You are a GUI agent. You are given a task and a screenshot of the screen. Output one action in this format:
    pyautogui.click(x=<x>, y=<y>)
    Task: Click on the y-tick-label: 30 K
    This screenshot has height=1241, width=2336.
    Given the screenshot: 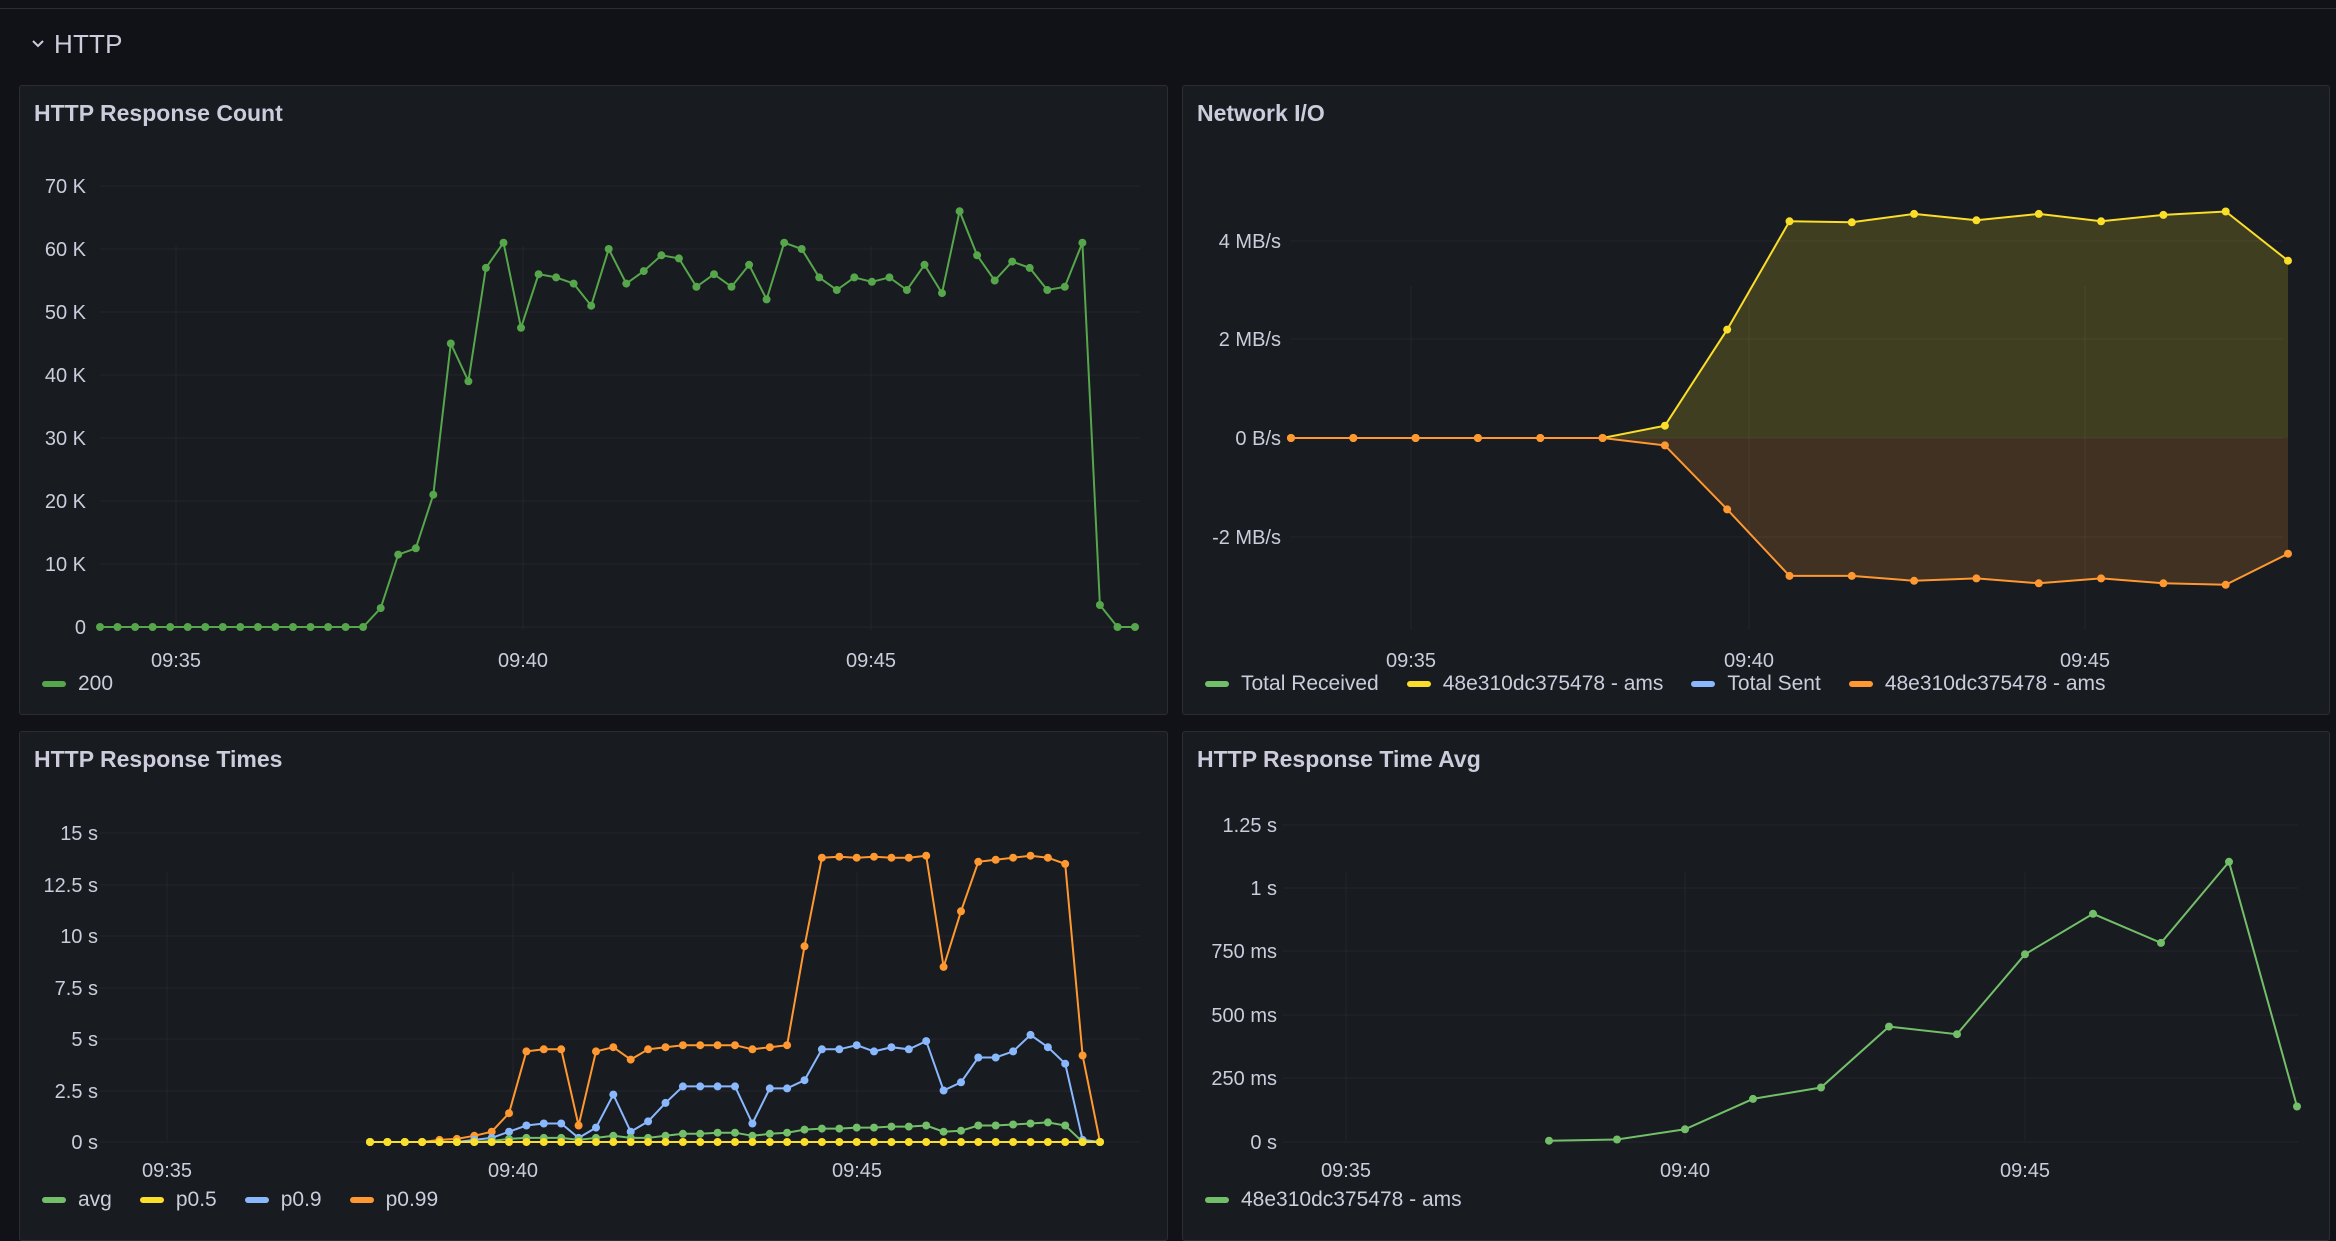 What is the action you would take?
    pyautogui.click(x=66, y=439)
    